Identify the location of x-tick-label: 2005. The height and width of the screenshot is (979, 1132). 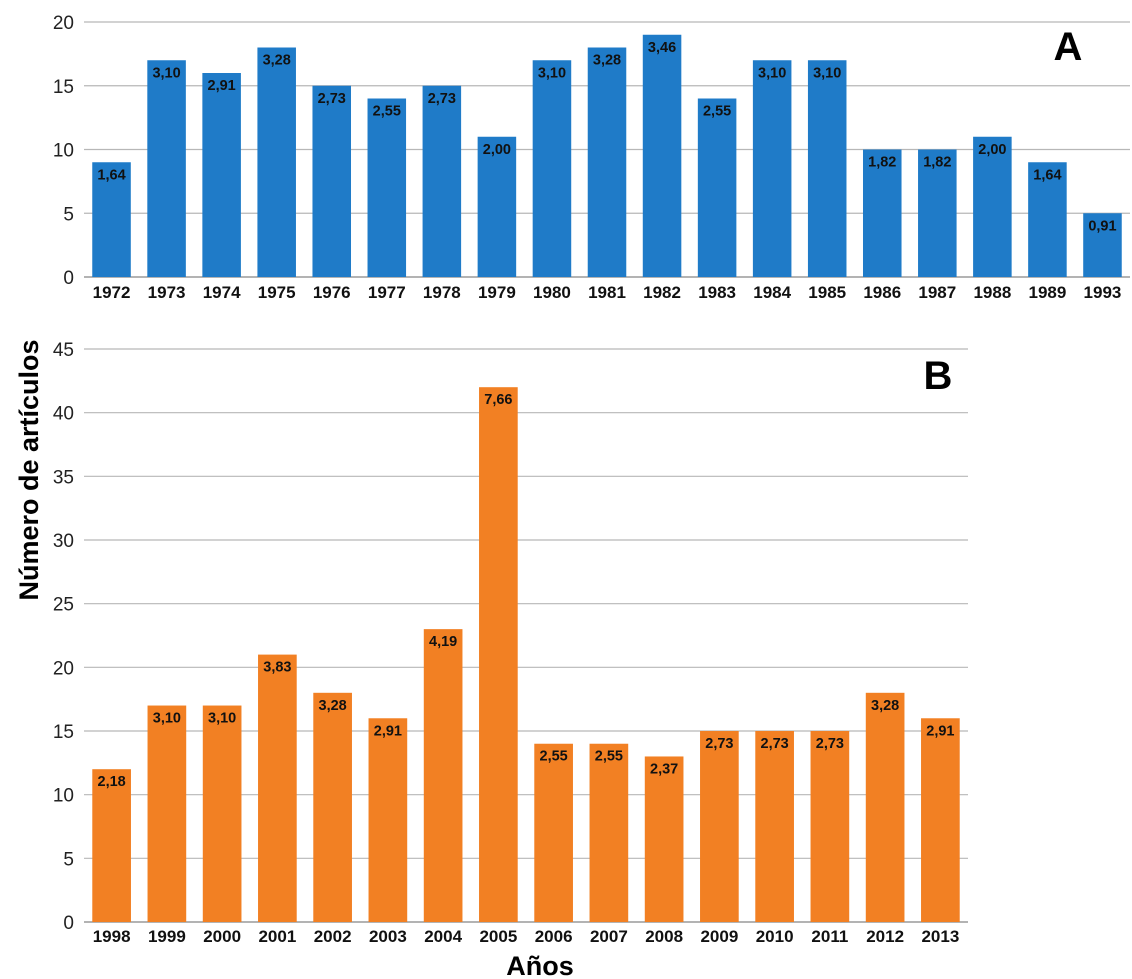
(498, 936).